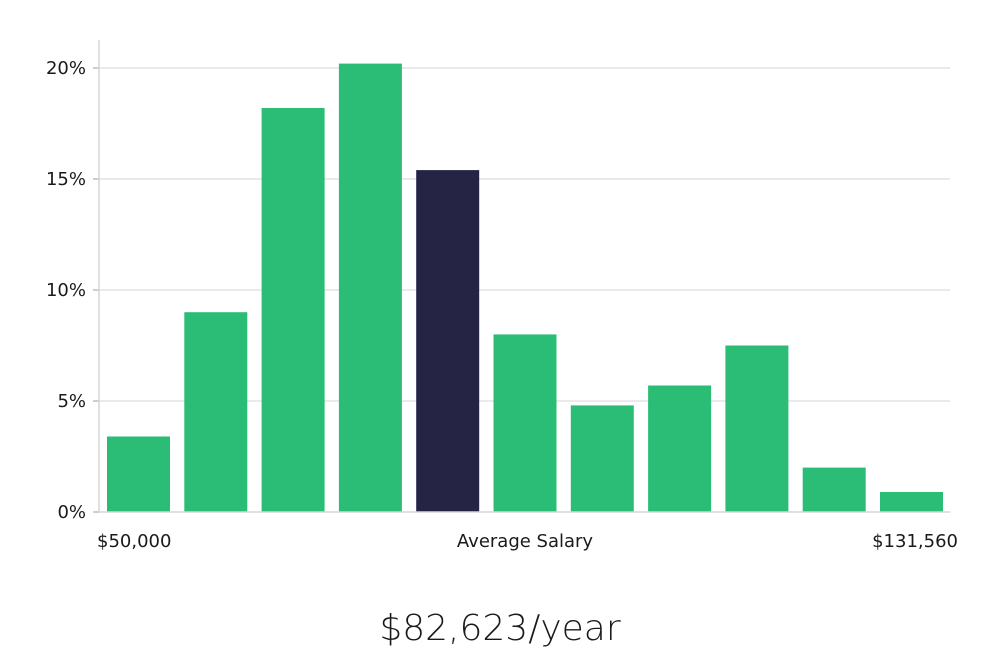 This screenshot has width=1000, height=660. What do you see at coordinates (448, 341) in the screenshot?
I see `bar-average-salary` at bounding box center [448, 341].